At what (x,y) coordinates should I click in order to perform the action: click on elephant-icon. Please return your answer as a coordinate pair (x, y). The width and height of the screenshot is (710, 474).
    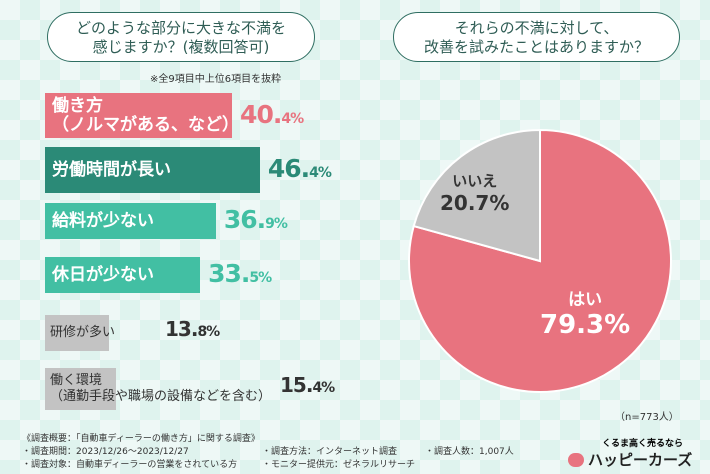
    Looking at the image, I should click on (576, 459).